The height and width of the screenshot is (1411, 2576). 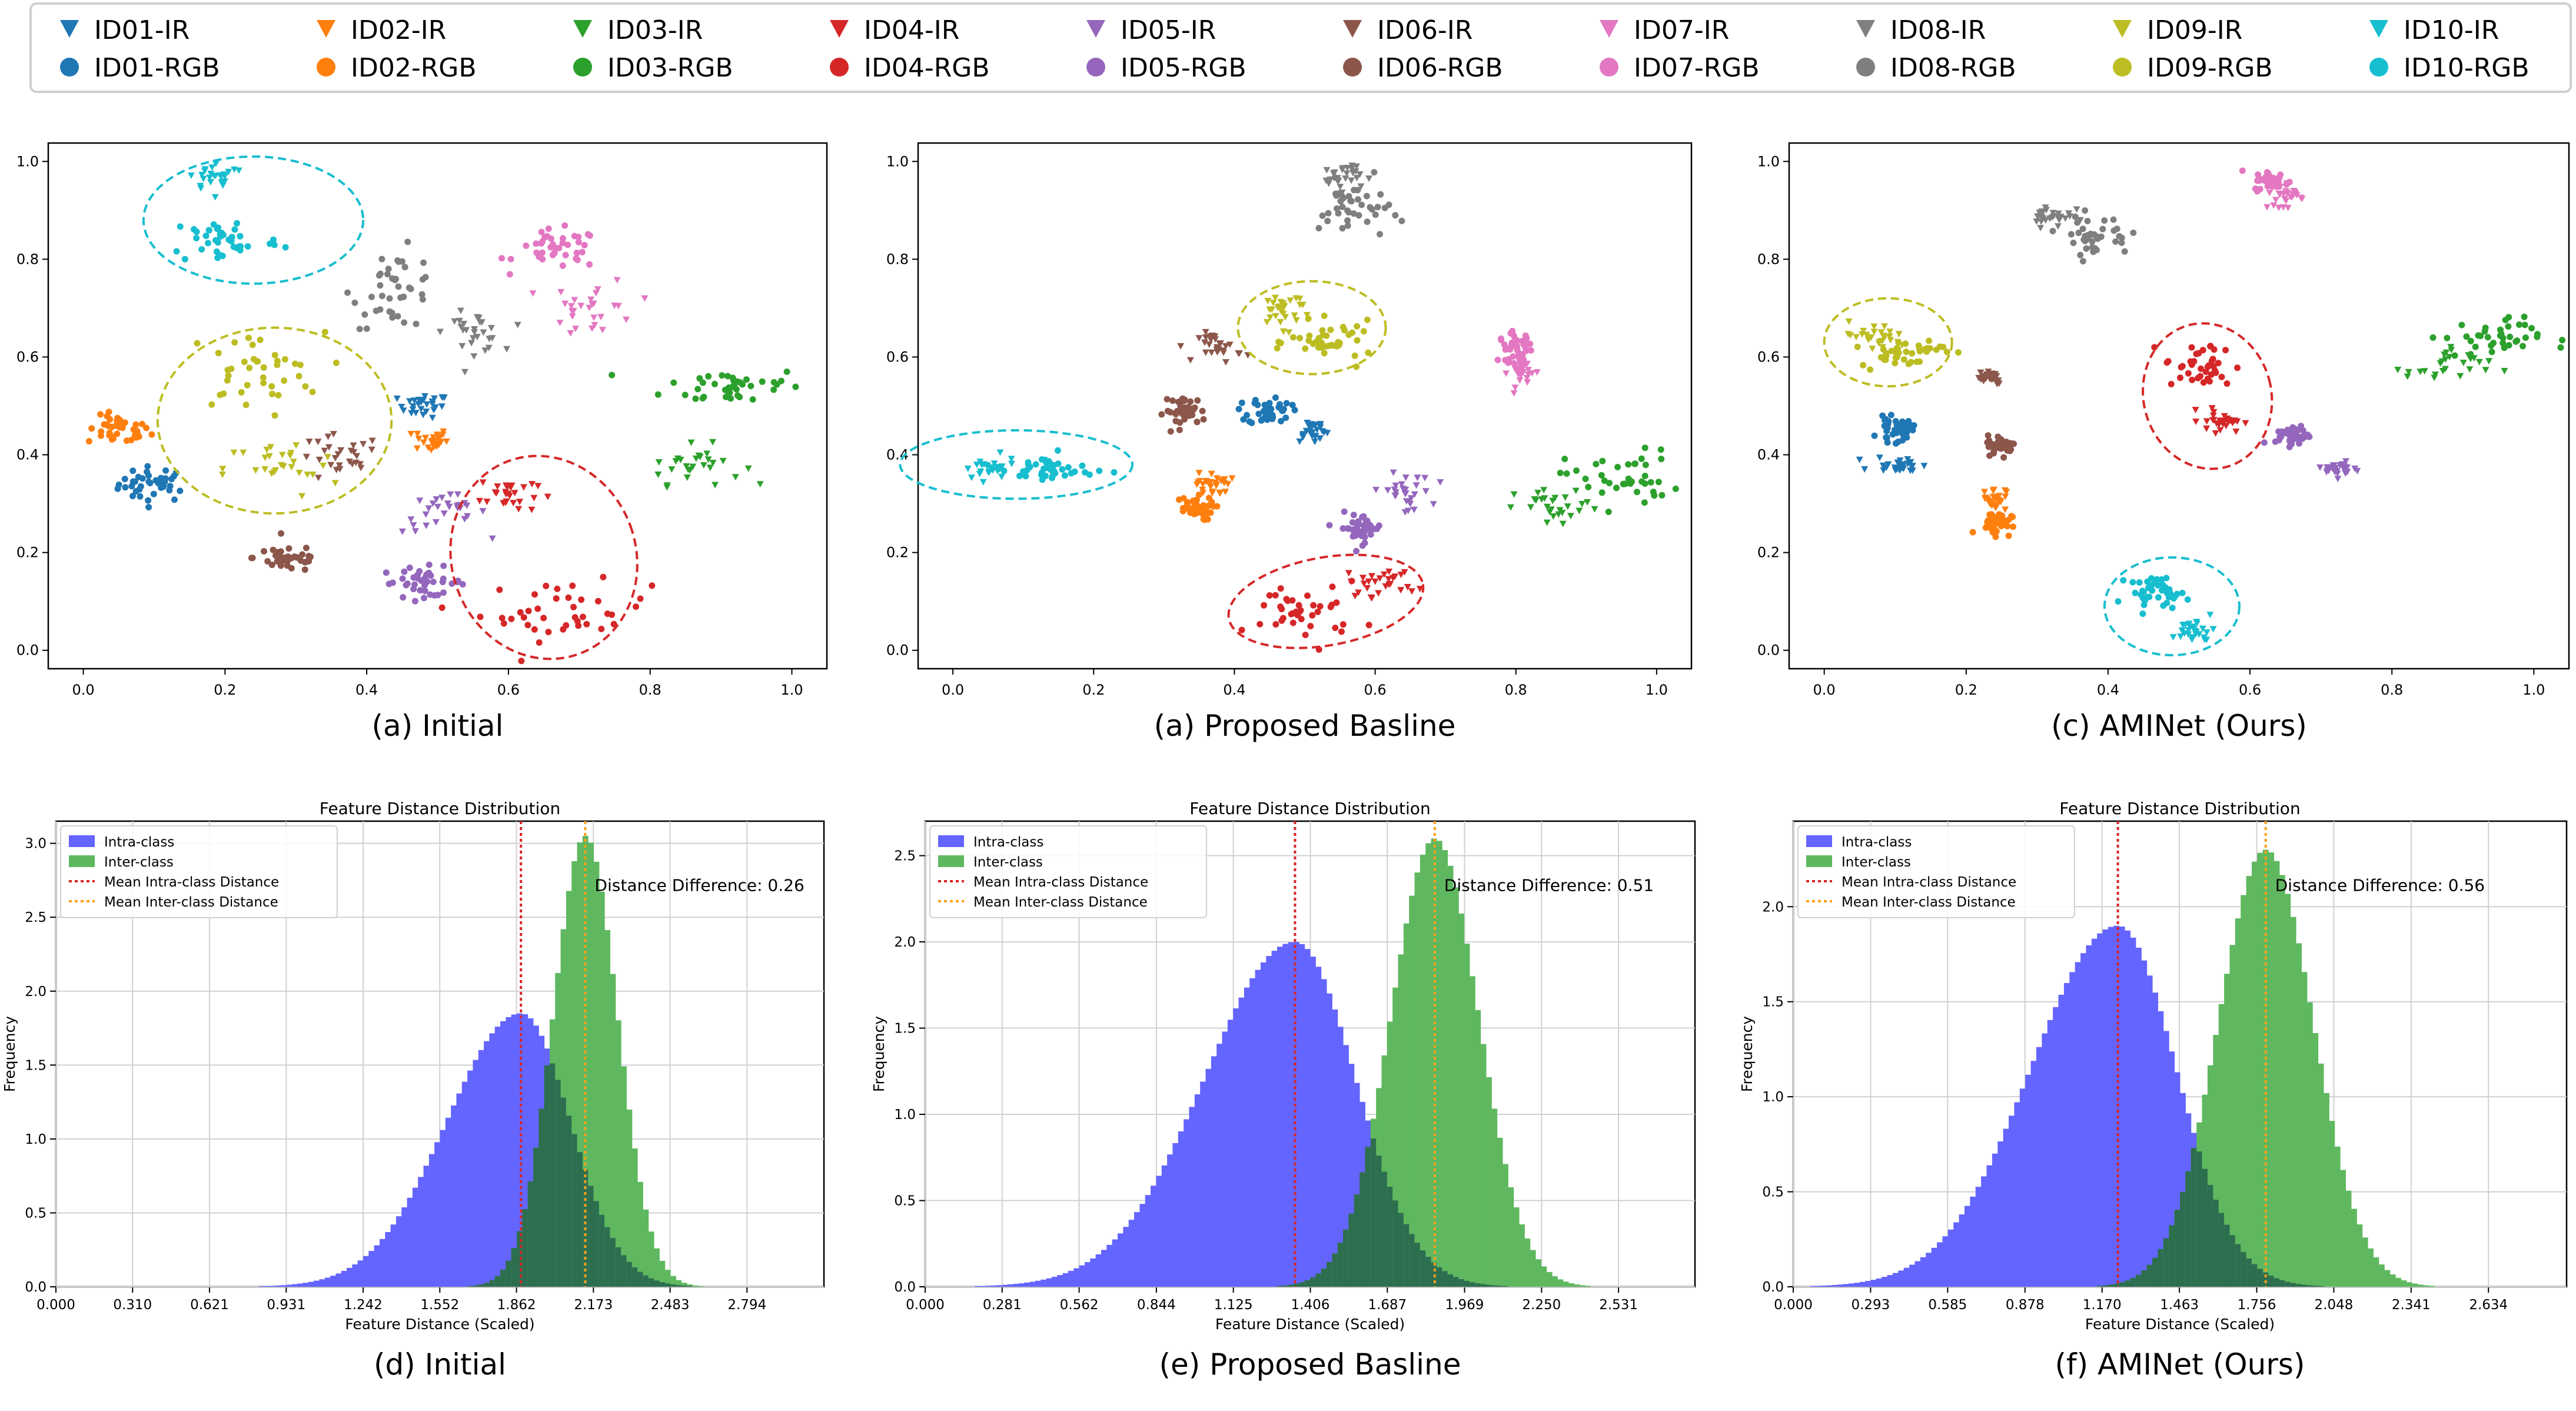 What do you see at coordinates (1981, 372) in the screenshot?
I see `point-id06-ir` at bounding box center [1981, 372].